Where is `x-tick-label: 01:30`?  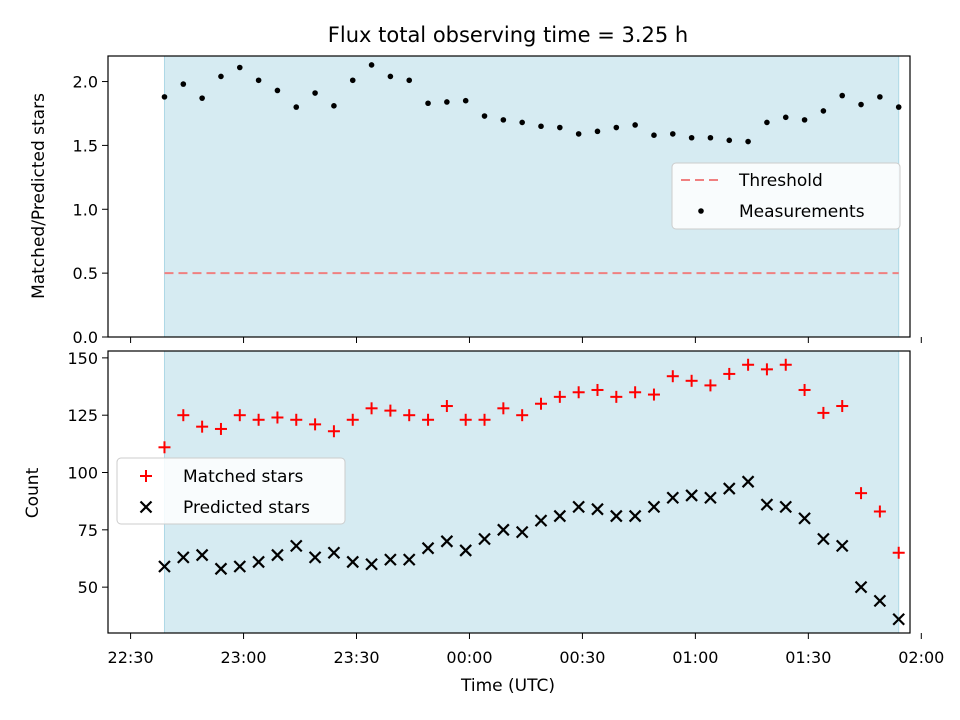 x-tick-label: 01:30 is located at coordinates (808, 657).